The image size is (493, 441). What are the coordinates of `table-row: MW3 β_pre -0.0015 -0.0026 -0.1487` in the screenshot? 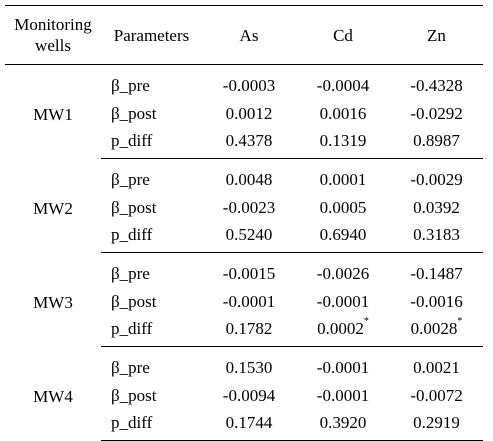 It's located at (244, 282).